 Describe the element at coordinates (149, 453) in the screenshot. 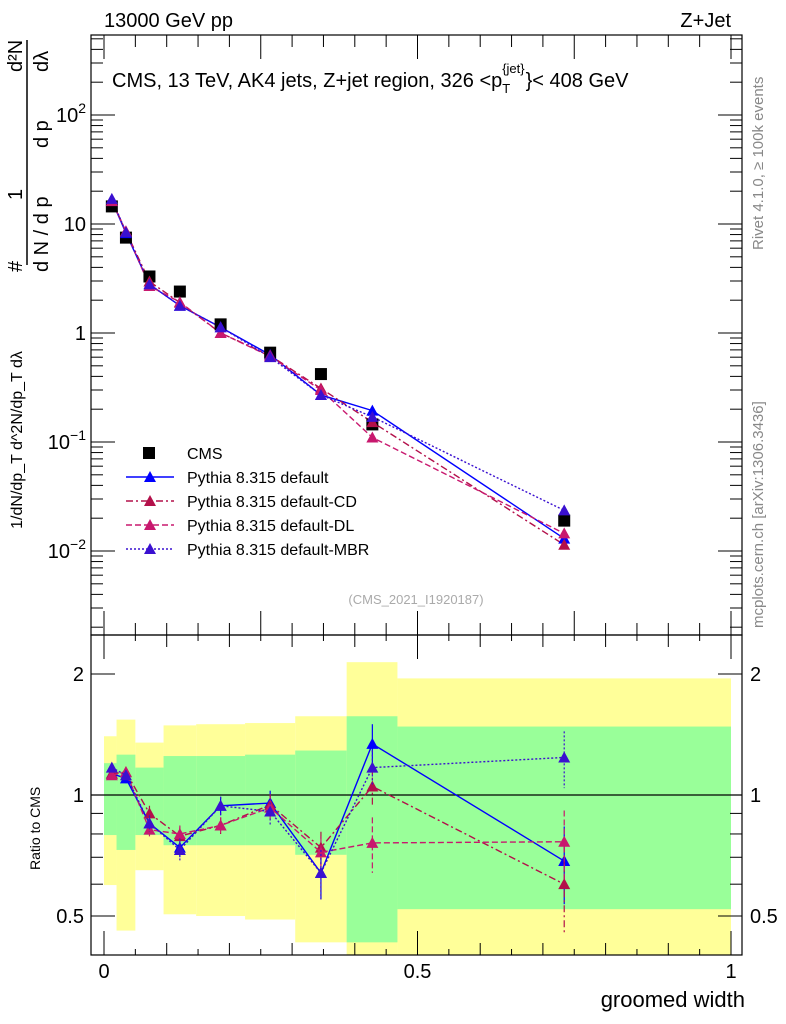

I see `legend-marker-cms` at that location.